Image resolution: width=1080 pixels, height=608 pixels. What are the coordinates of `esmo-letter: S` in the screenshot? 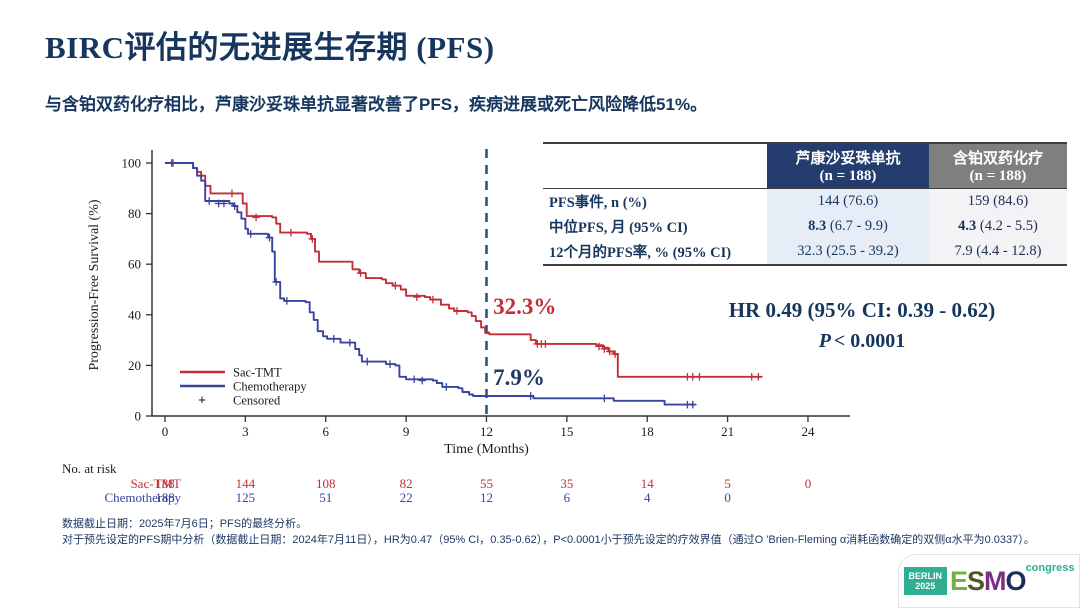 It's located at (976, 580).